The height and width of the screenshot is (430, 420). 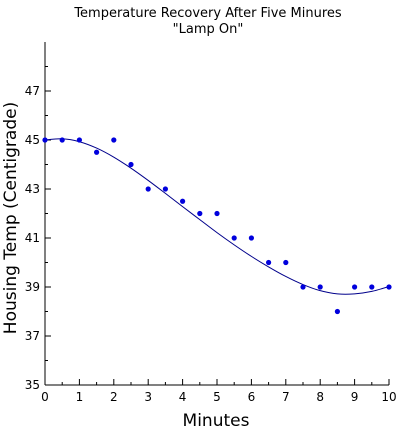 I want to click on x-tick-label: 9, so click(x=355, y=397).